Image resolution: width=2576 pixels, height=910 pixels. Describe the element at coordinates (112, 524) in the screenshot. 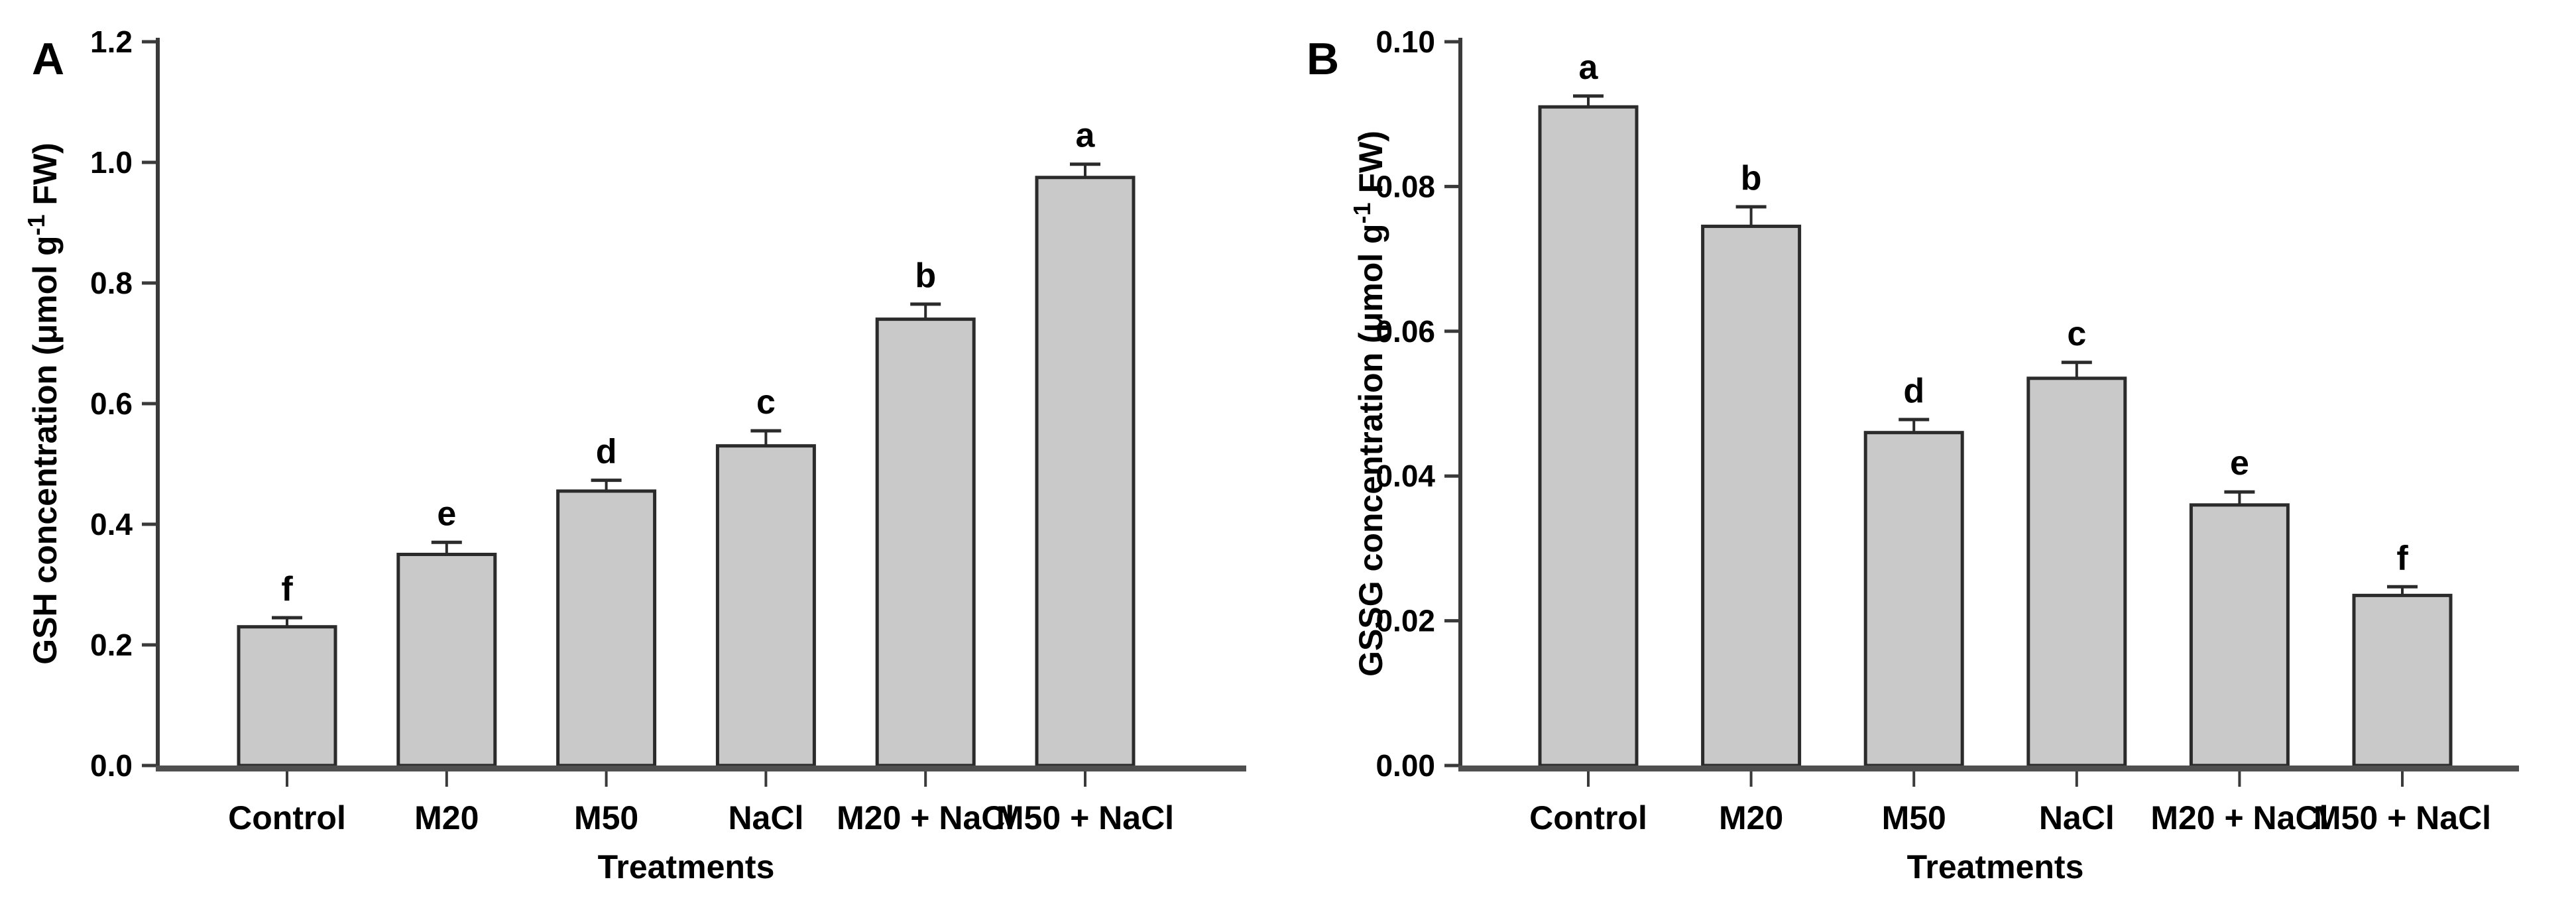

I see `y-tick-label: 0.4` at that location.